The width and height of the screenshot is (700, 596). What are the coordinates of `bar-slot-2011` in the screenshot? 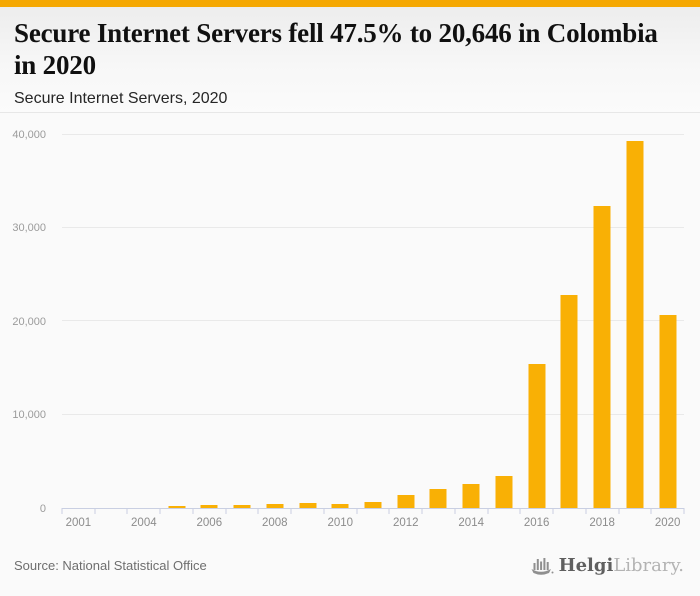 It's located at (373, 313).